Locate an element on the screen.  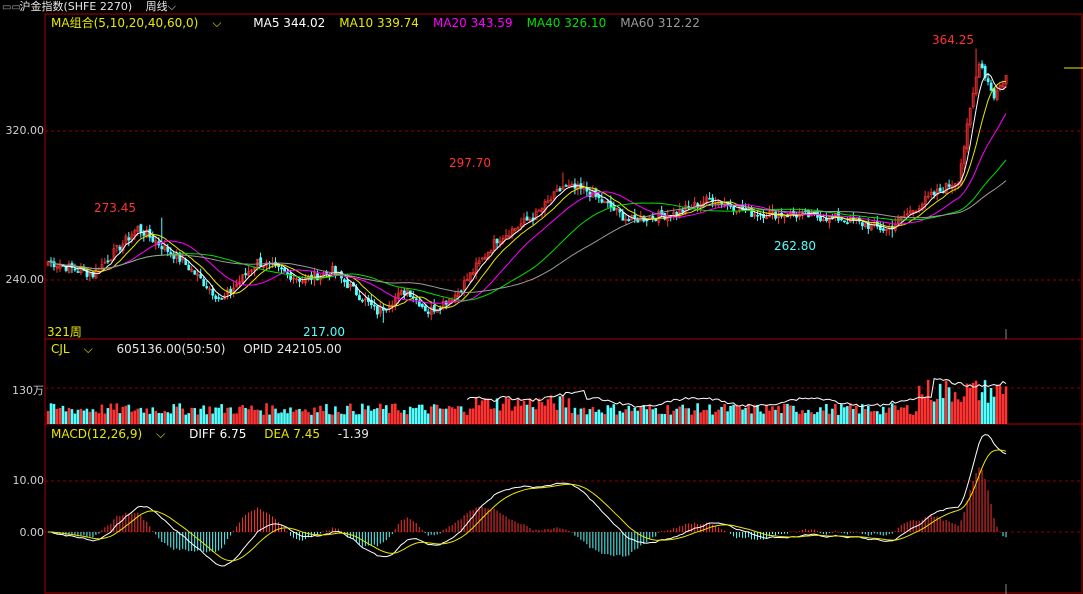
cjl-selector: CJL ⌵ is located at coordinates (79, 349).